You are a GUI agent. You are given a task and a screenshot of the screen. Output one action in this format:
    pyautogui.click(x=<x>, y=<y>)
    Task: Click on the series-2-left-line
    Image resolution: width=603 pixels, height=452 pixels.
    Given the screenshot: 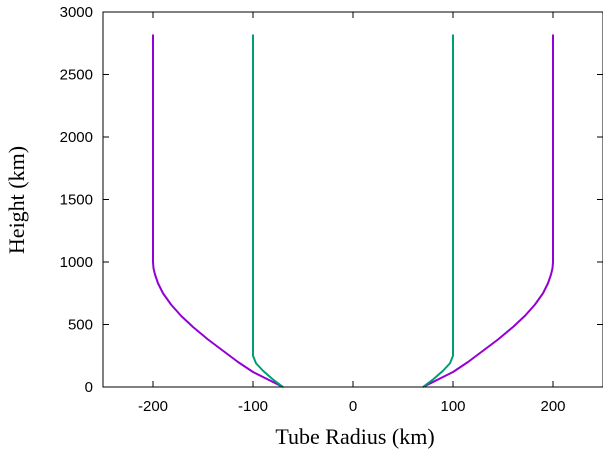 What is the action you would take?
    pyautogui.click(x=268, y=211)
    